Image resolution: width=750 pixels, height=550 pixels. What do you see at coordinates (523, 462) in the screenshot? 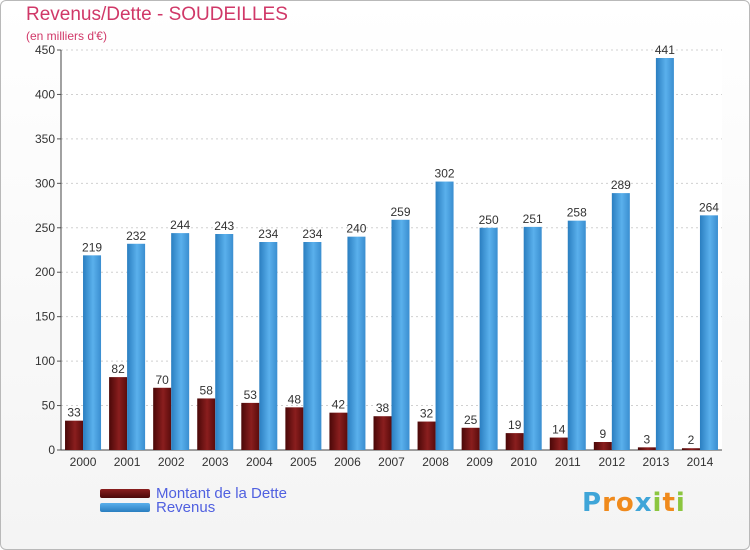
I see `x-tick-label: 2010` at bounding box center [523, 462].